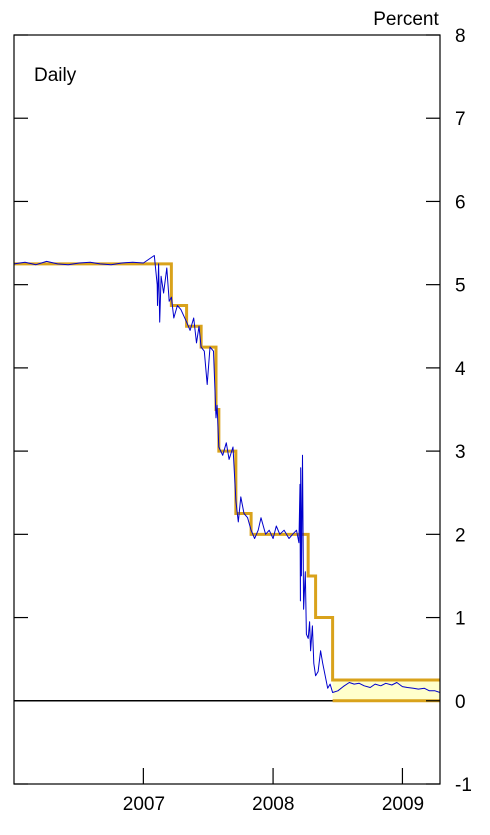  What do you see at coordinates (273, 804) in the screenshot?
I see `x-tick-label: 2008` at bounding box center [273, 804].